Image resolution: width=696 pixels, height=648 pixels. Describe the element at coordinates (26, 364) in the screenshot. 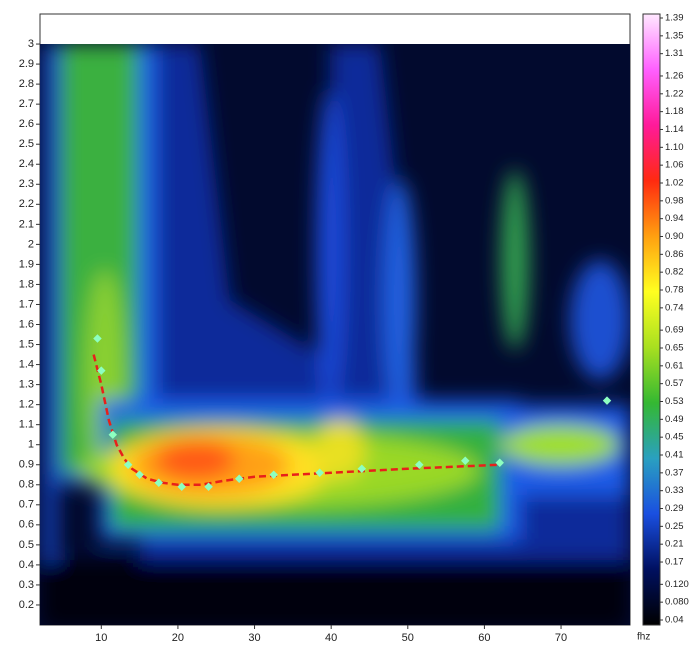

I see `y-tick-label: 1.4` at that location.